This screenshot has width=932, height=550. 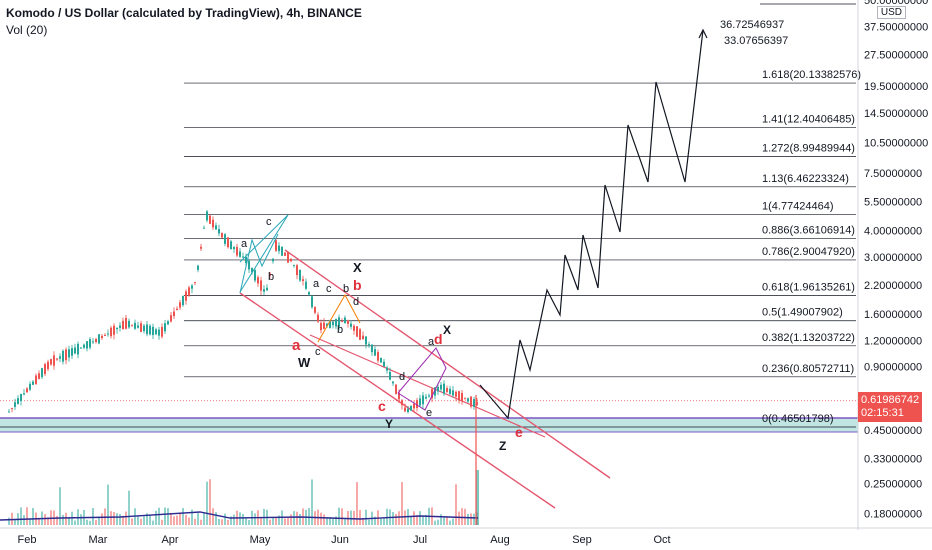 I want to click on sub-wave-label: c, so click(x=329, y=289).